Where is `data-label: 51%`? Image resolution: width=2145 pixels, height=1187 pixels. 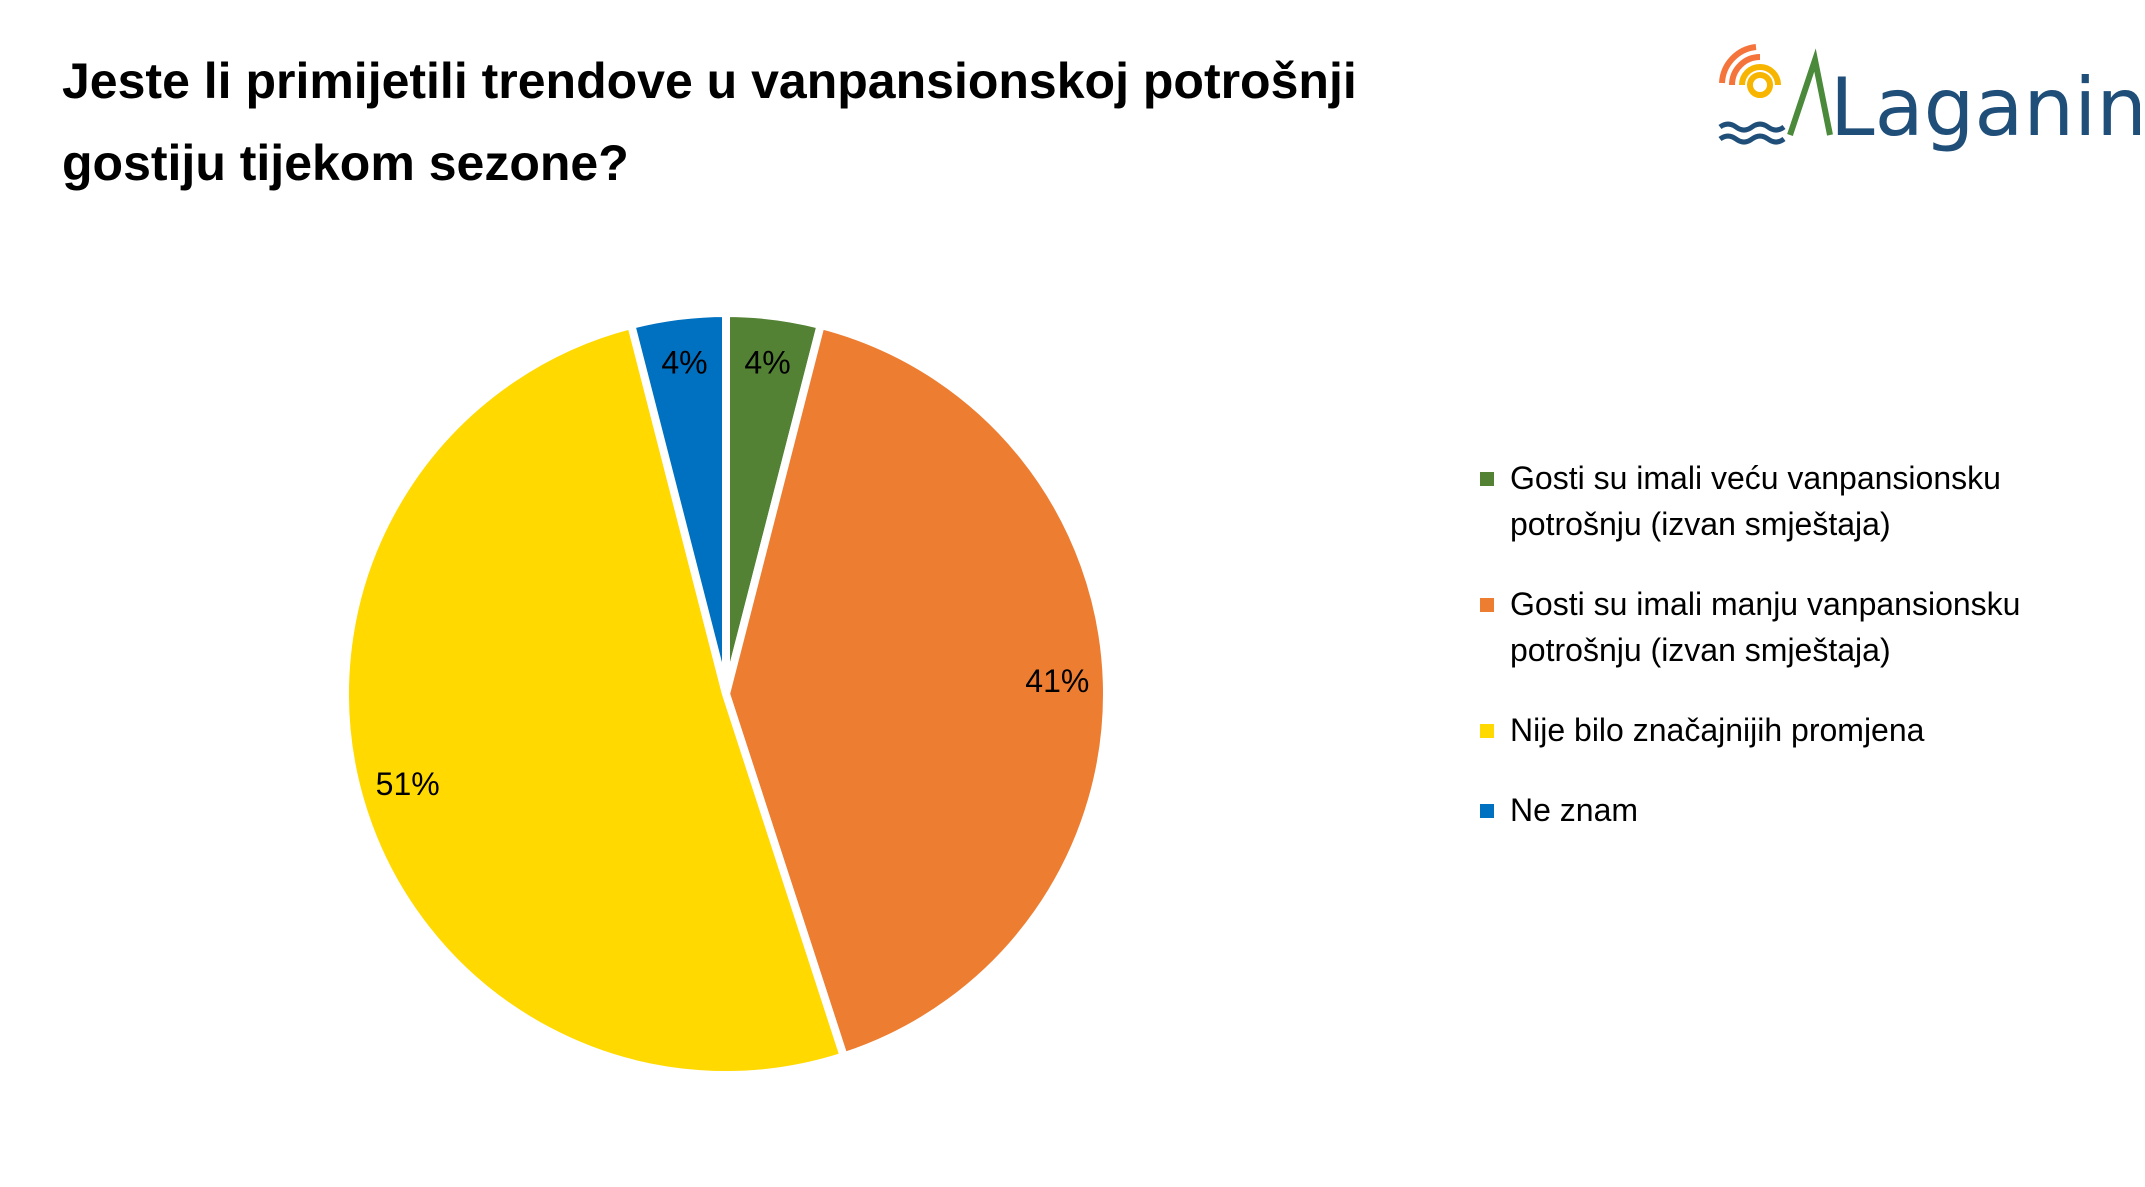 data-label: 51% is located at coordinates (408, 784).